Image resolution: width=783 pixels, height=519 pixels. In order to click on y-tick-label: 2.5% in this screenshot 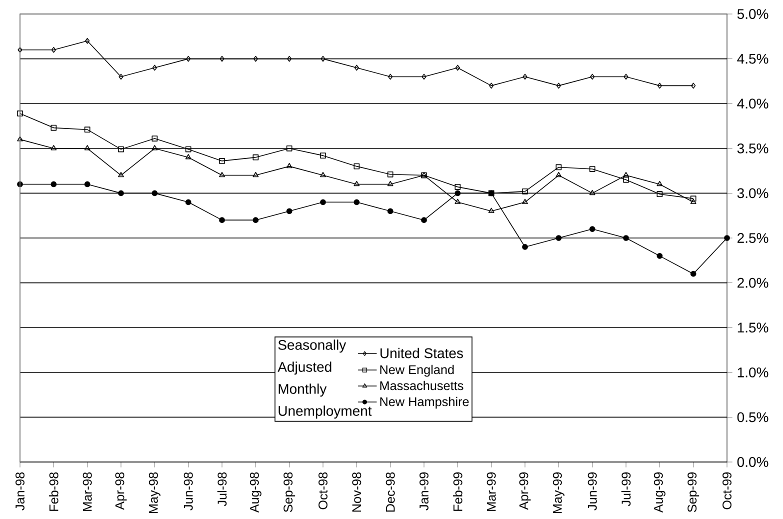, I will do `click(753, 238)`.